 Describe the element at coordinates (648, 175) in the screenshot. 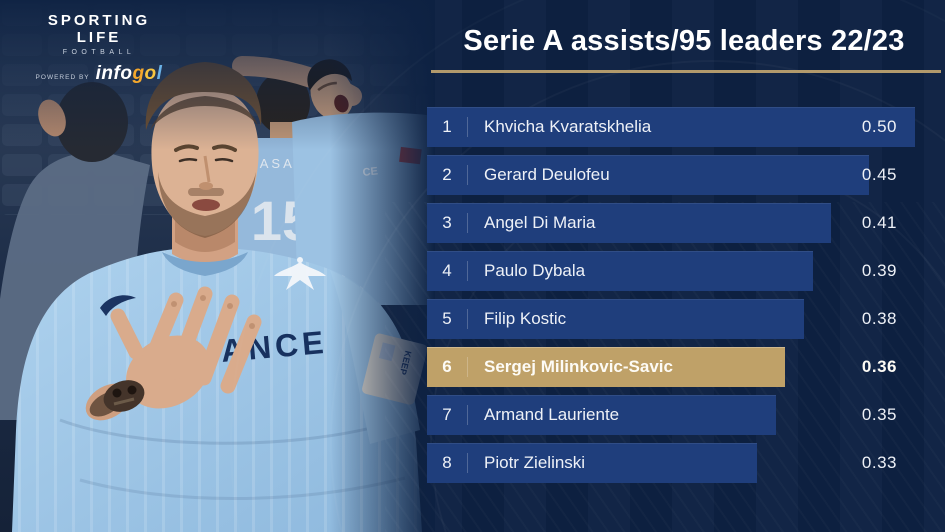

I see `rank-bar: 2 Gerard Deulofeu` at that location.